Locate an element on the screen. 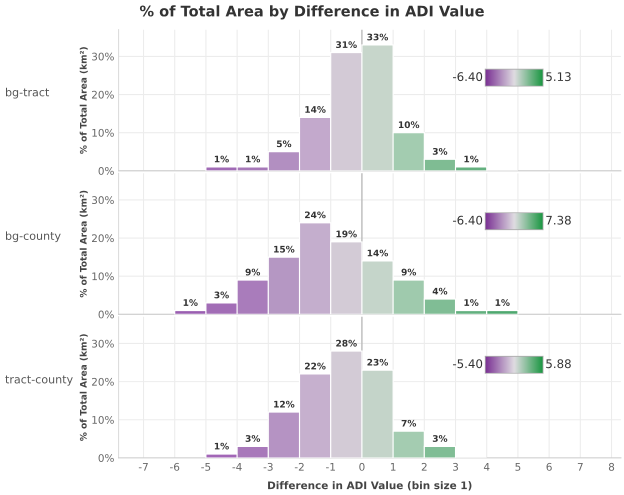 The height and width of the screenshot is (495, 624). x-tick-label: 2 is located at coordinates (424, 466).